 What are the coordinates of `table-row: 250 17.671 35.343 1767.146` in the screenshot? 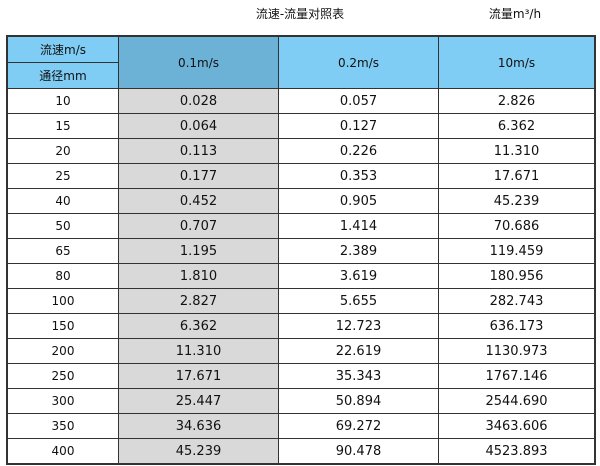 It's located at (301, 376).